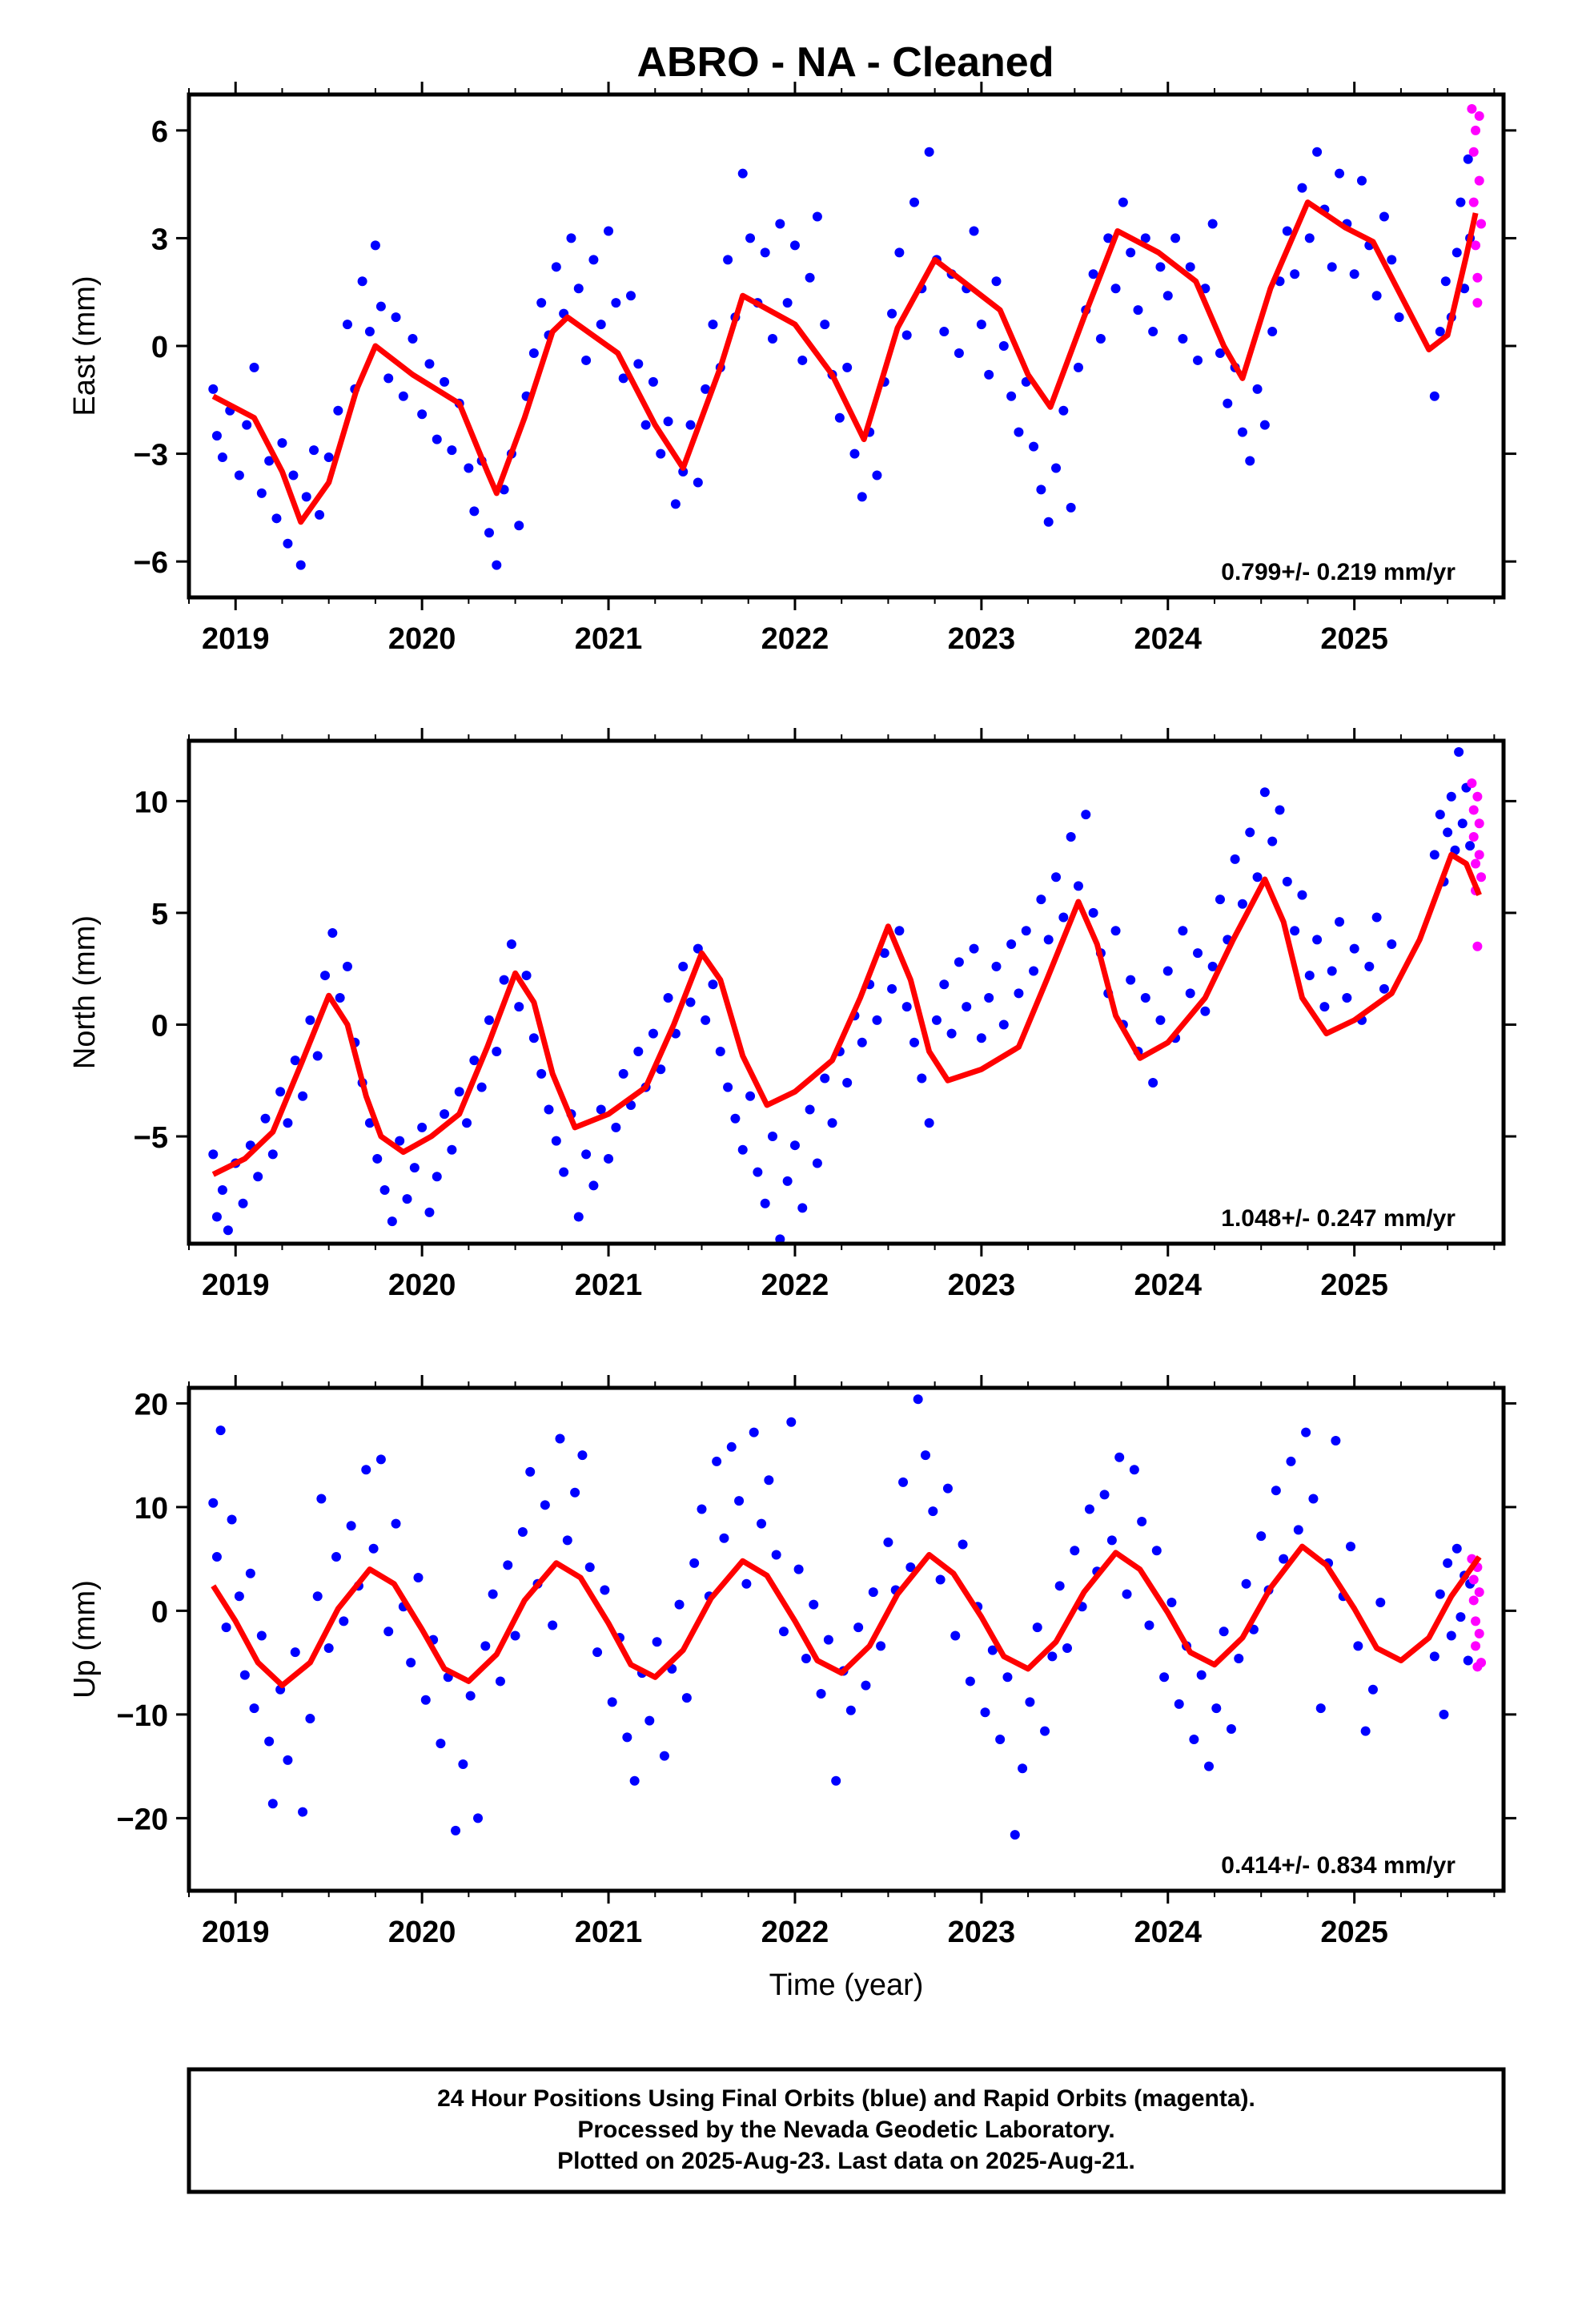 This screenshot has height=2324, width=1582. Describe the element at coordinates (847, 2130) in the screenshot. I see `footer-frame` at that location.